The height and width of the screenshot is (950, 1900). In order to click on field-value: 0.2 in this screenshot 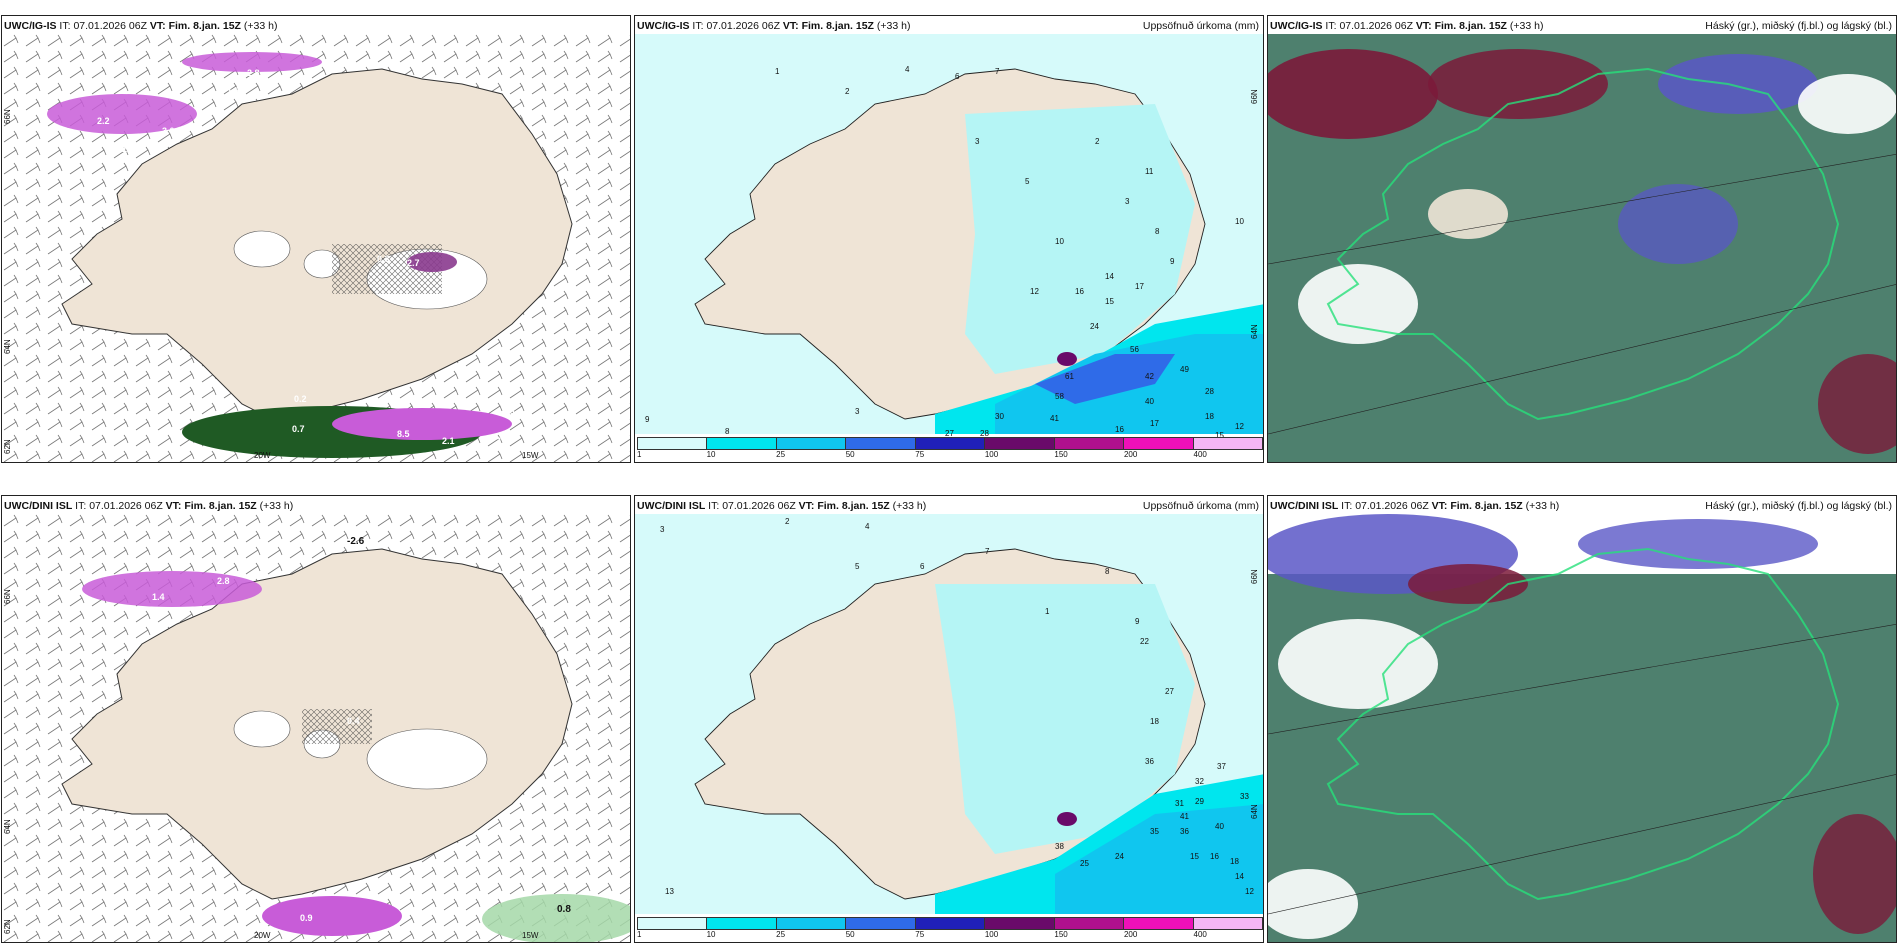, I will do `click(300, 399)`.